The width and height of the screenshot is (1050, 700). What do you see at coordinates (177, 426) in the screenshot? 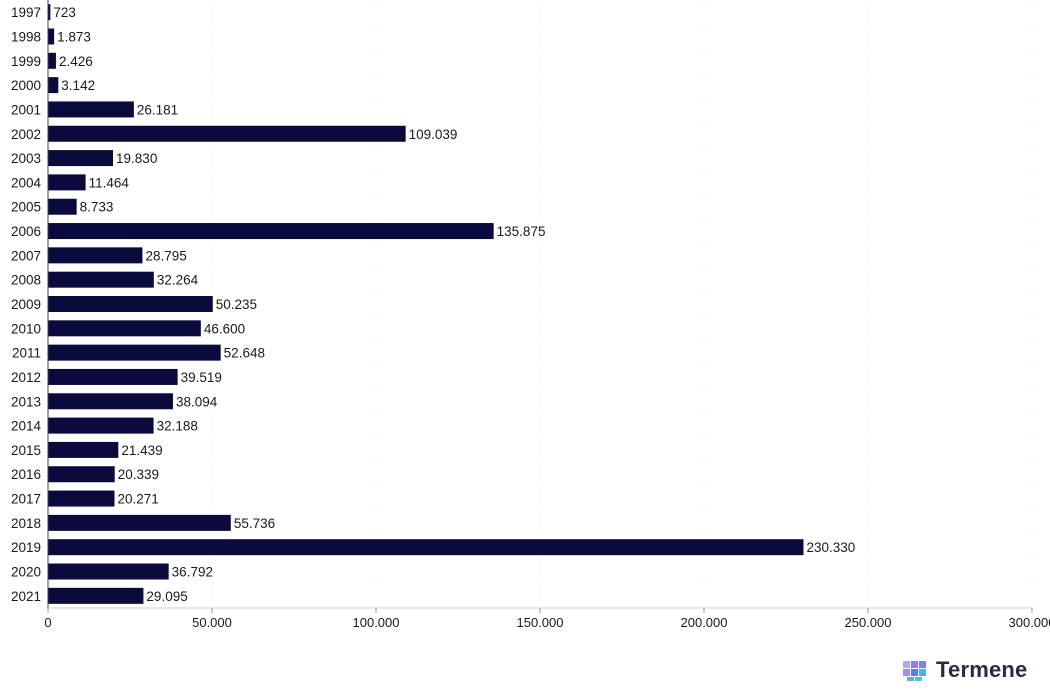
I see `data-label: 32.188` at bounding box center [177, 426].